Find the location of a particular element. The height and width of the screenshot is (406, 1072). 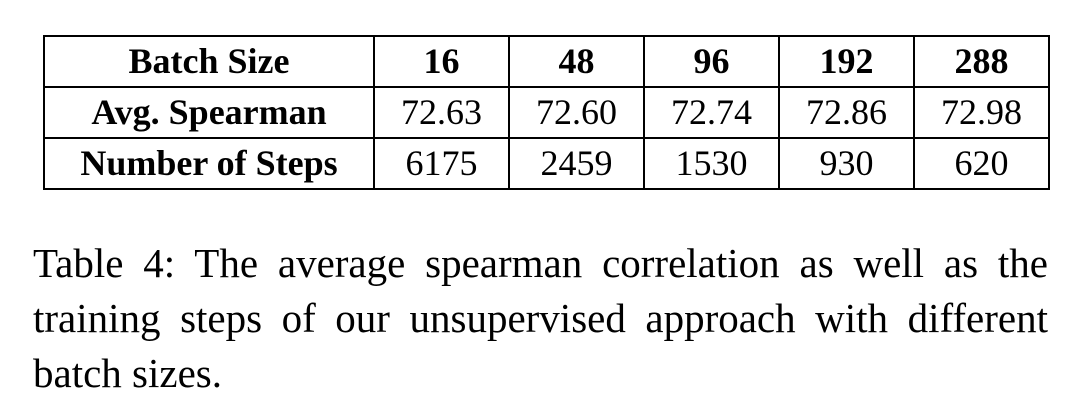

table-cell: 620 is located at coordinates (981, 163).